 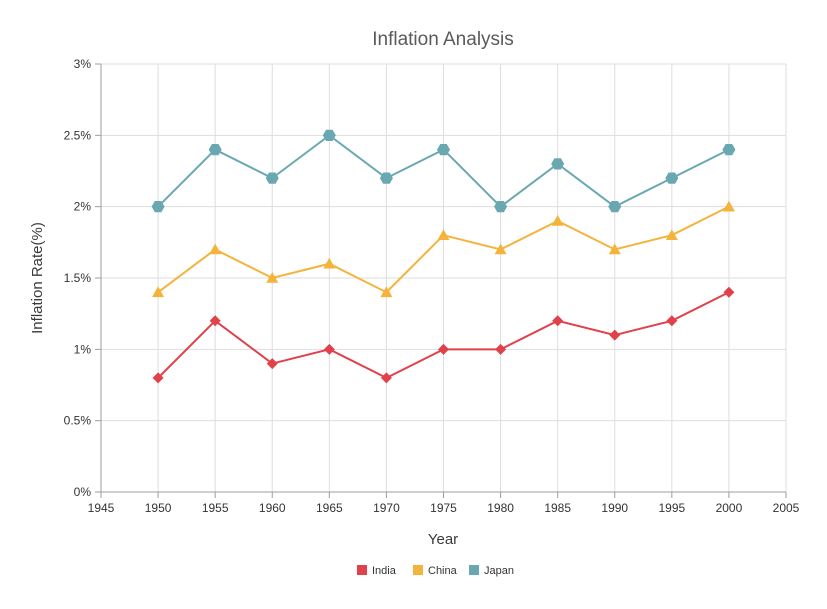 I want to click on x-tick-label: 1965, so click(x=329, y=508).